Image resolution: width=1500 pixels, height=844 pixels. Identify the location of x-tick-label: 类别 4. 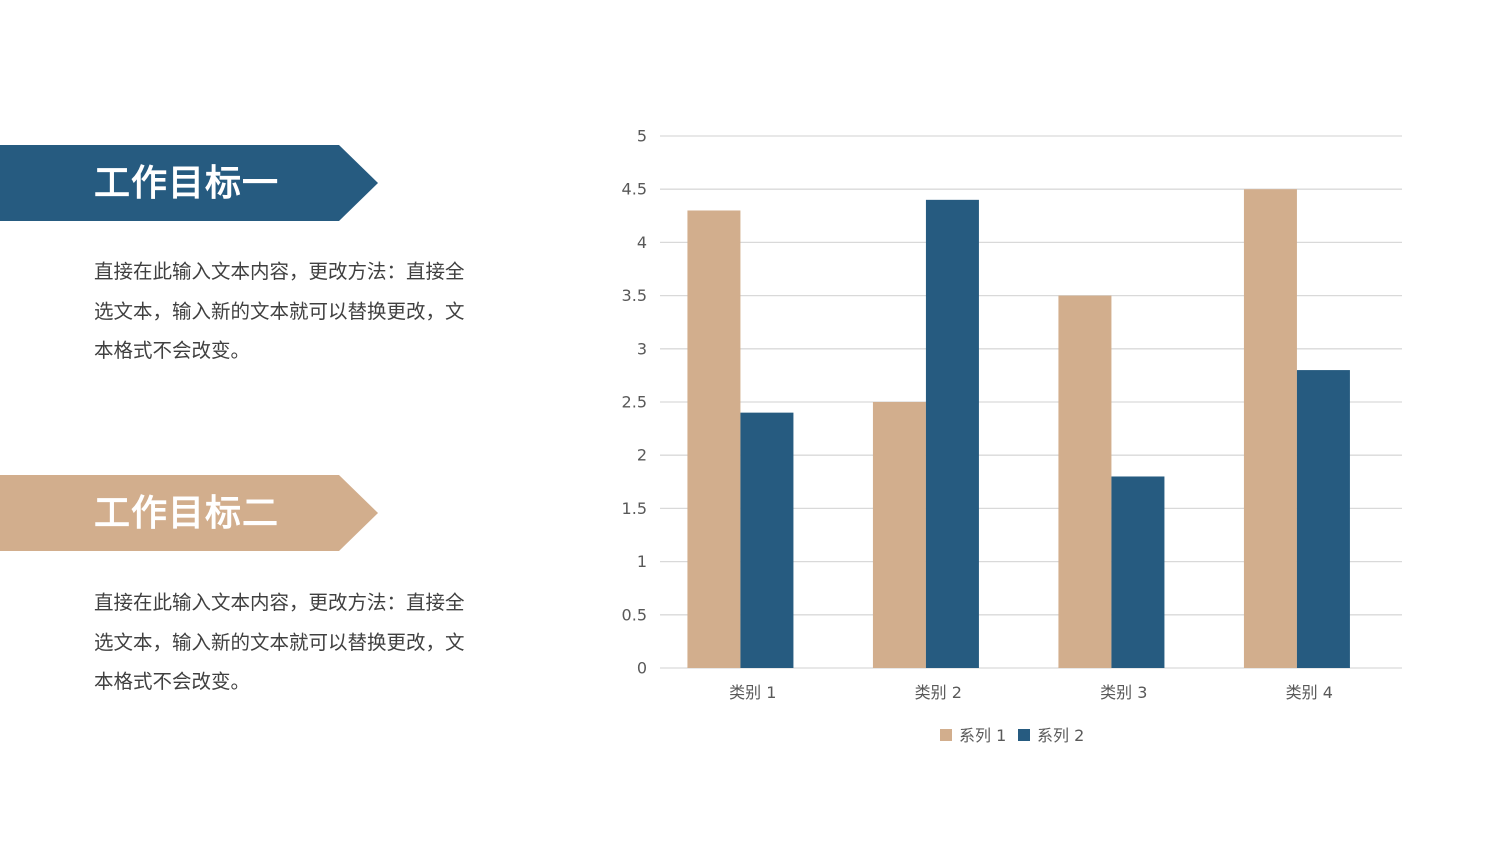
(1309, 692).